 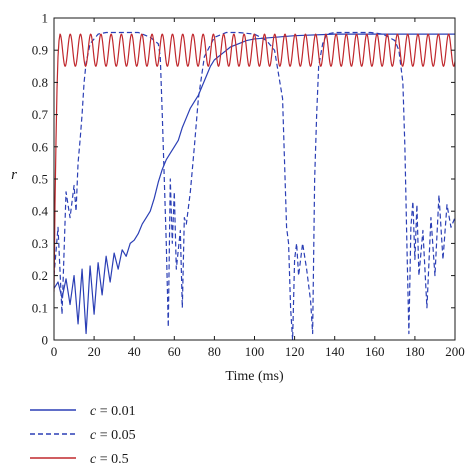 I want to click on y-axis-label: r, so click(x=14, y=175).